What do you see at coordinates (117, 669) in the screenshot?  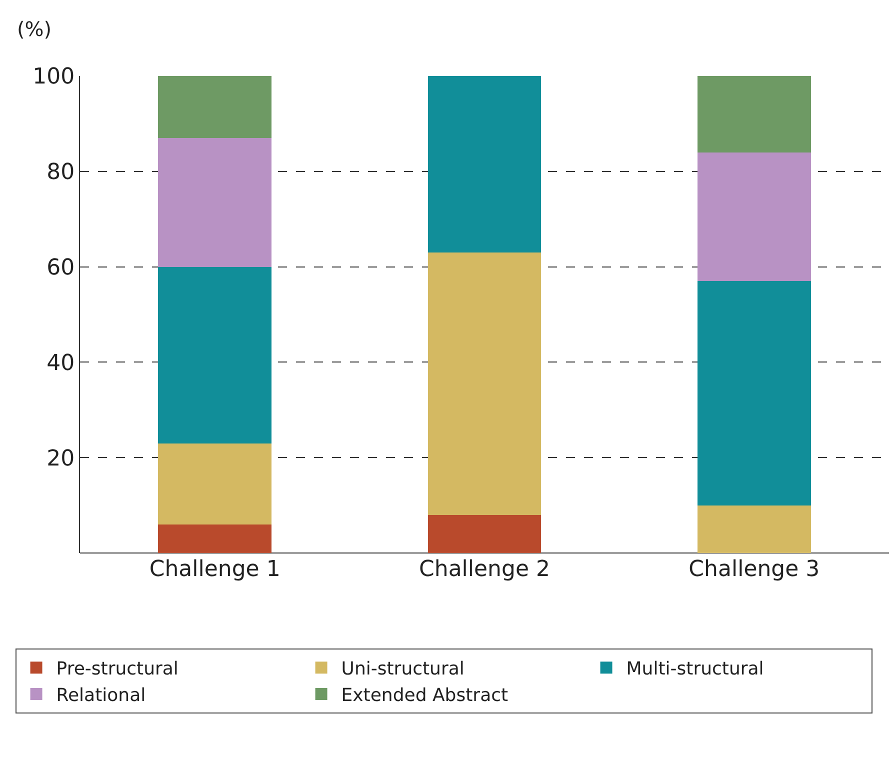 I see `legend-label: Pre-structural` at bounding box center [117, 669].